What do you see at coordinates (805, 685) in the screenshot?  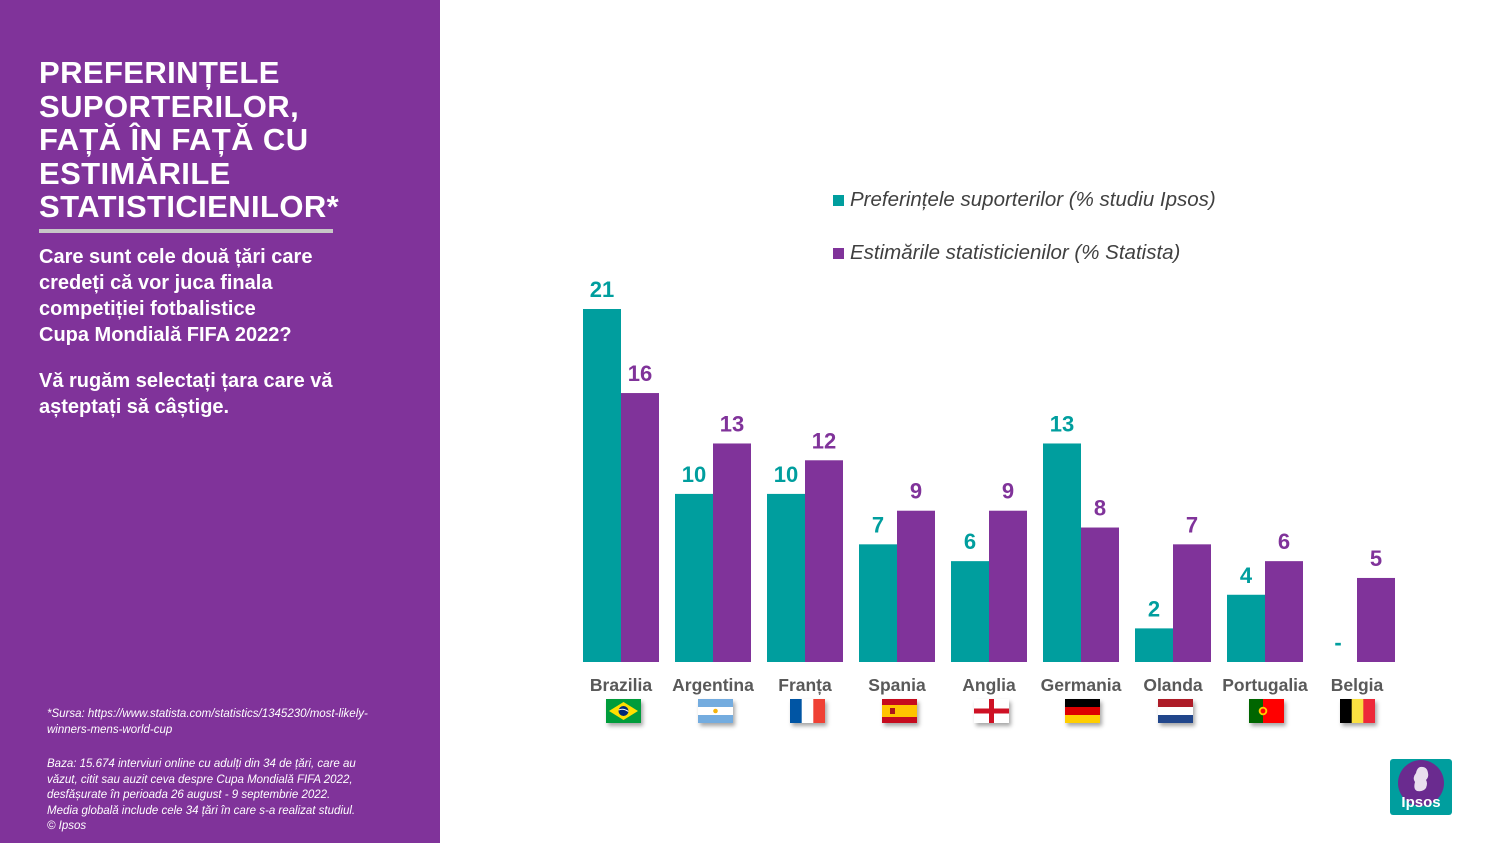 I see `category-label: Franța` at bounding box center [805, 685].